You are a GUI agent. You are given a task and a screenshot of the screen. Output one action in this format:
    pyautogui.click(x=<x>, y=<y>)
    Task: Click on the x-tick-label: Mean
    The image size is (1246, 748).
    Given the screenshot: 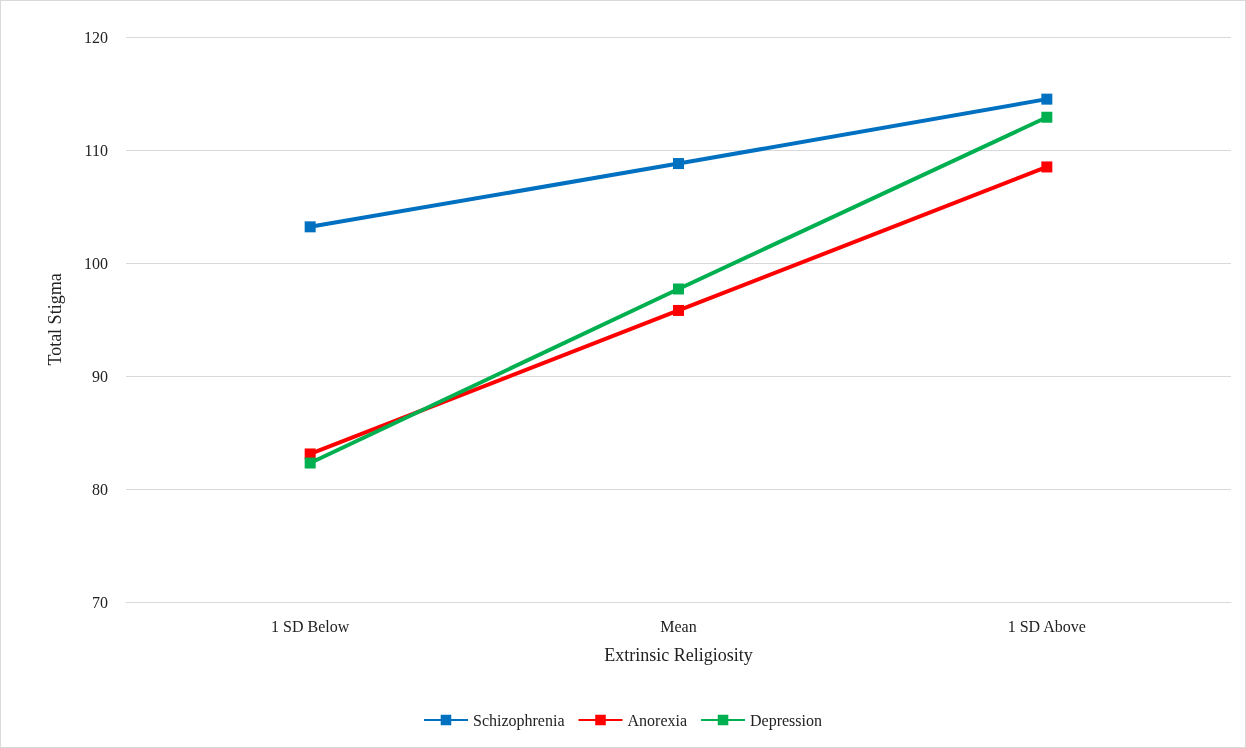 What is the action you would take?
    pyautogui.click(x=678, y=626)
    